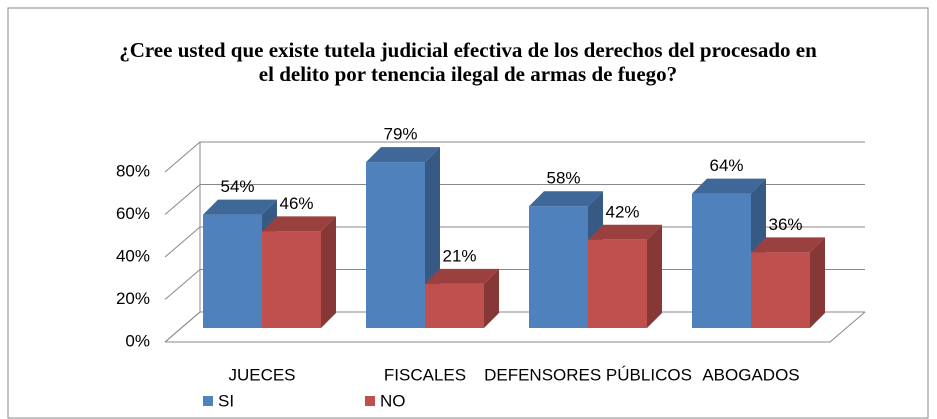  What do you see at coordinates (133, 255) in the screenshot?
I see `y-tick-label: 40%` at bounding box center [133, 255].